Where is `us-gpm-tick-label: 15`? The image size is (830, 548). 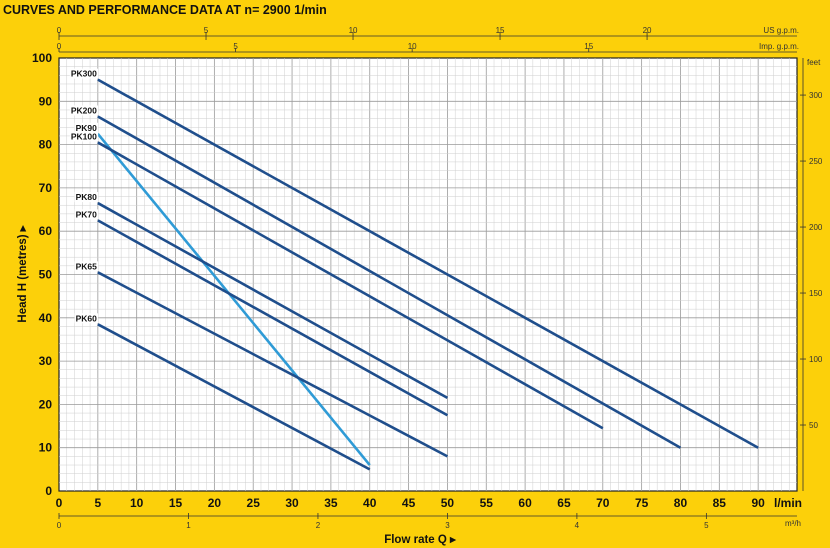 us-gpm-tick-label: 15 is located at coordinates (500, 30).